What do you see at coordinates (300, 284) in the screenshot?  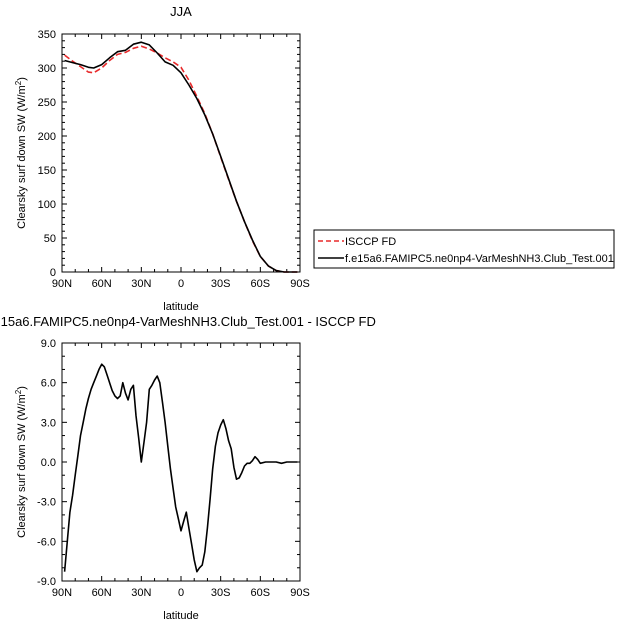 I see `top-x-tick-label: 90S` at bounding box center [300, 284].